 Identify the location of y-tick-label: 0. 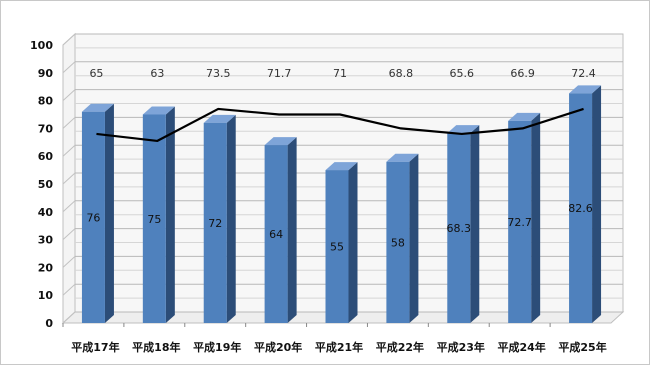
(49, 323).